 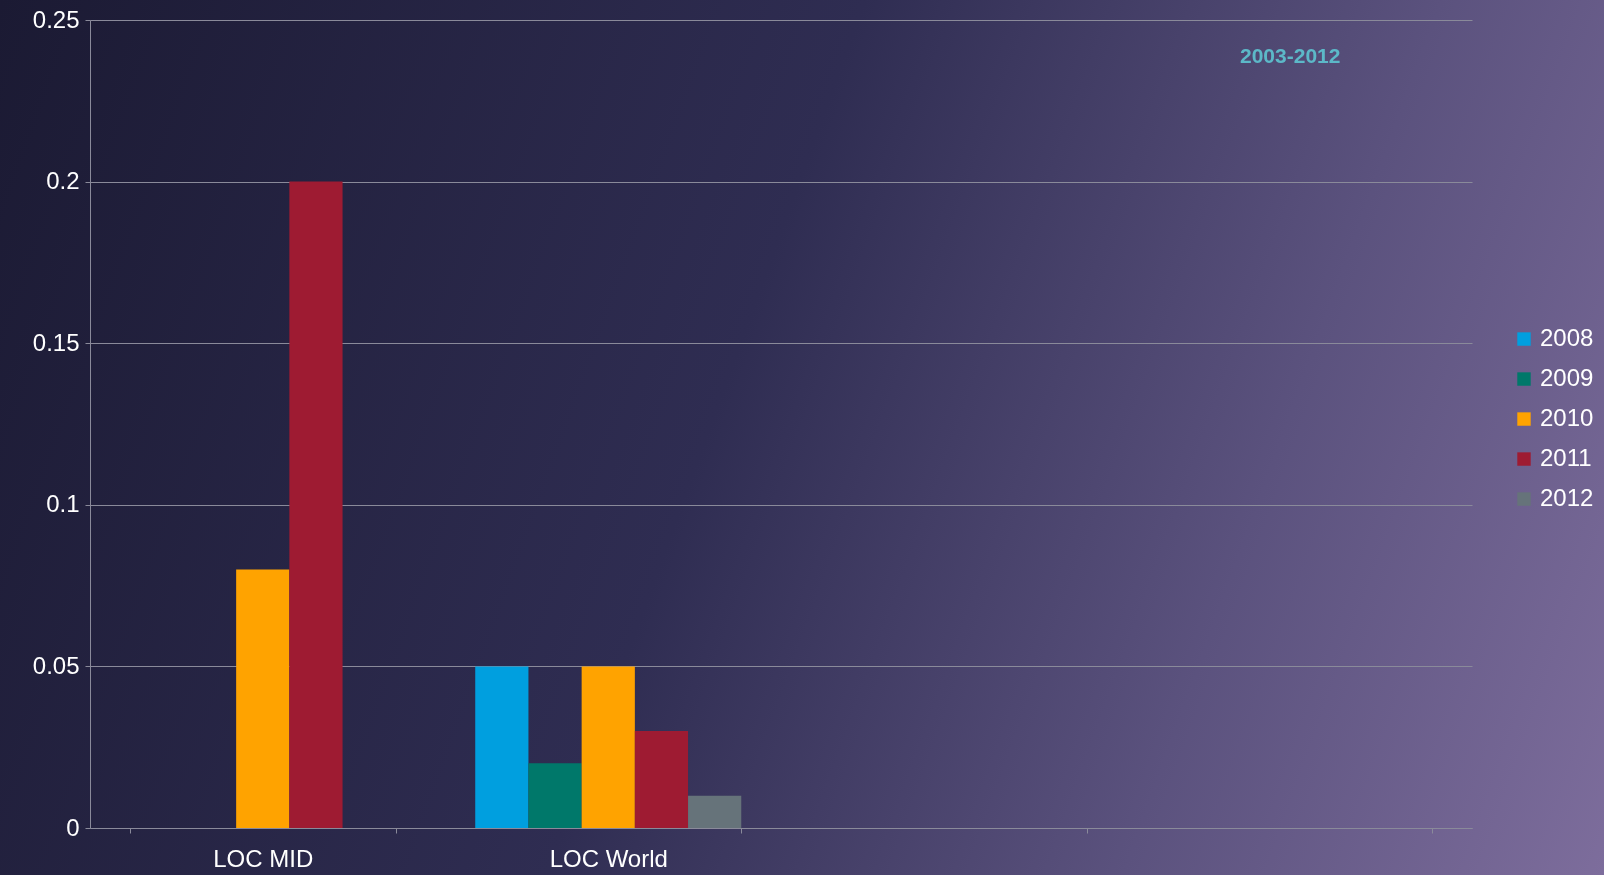 What do you see at coordinates (56, 19) in the screenshot?
I see `y-tick-label: 0.25` at bounding box center [56, 19].